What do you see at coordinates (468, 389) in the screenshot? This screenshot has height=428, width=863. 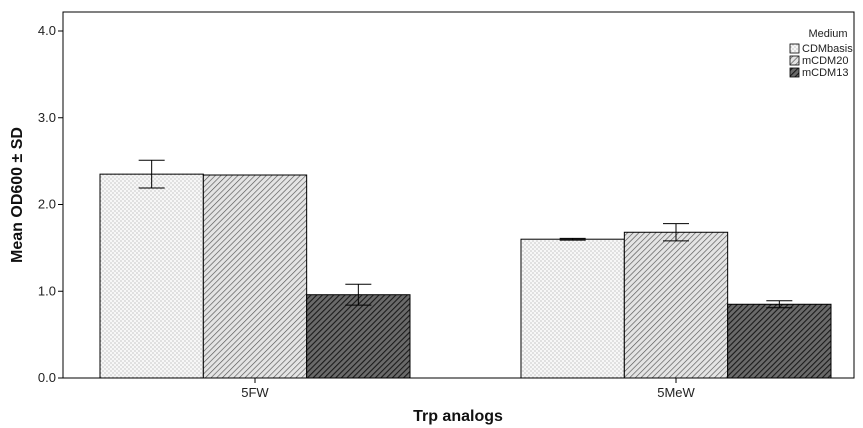 I see `x-axis: 5FW 5MeW` at bounding box center [468, 389].